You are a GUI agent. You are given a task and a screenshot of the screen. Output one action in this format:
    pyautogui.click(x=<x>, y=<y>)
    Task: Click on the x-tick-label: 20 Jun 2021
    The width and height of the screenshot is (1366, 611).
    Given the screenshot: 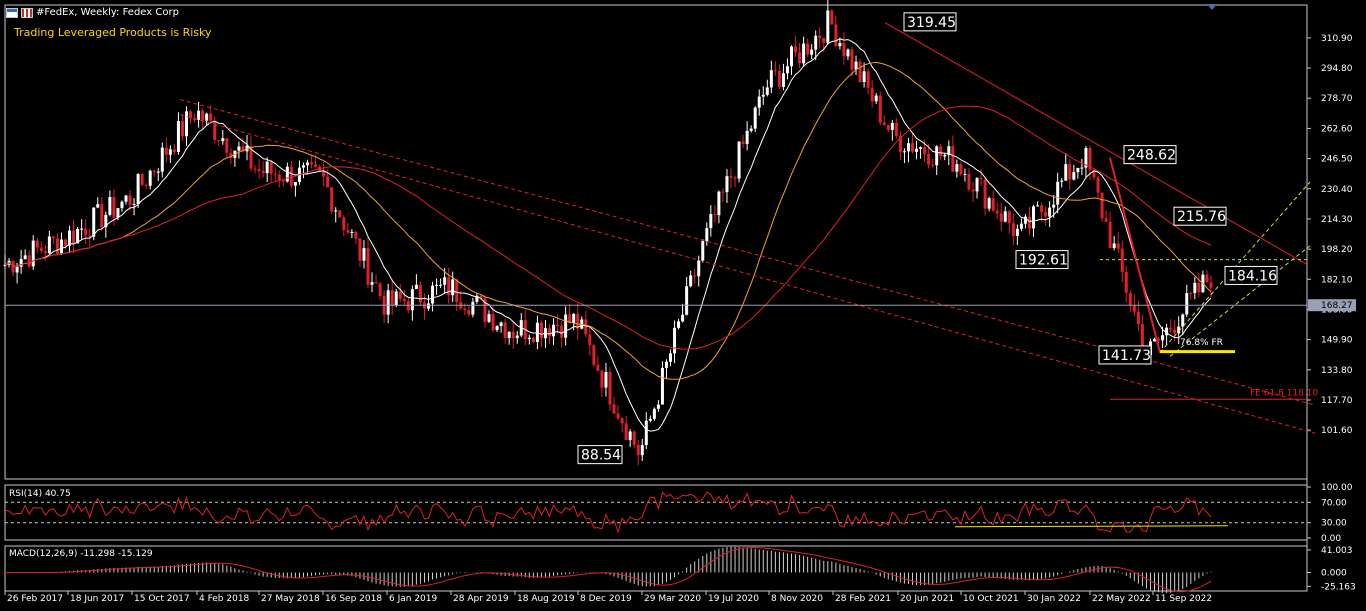 What is the action you would take?
    pyautogui.click(x=927, y=599)
    